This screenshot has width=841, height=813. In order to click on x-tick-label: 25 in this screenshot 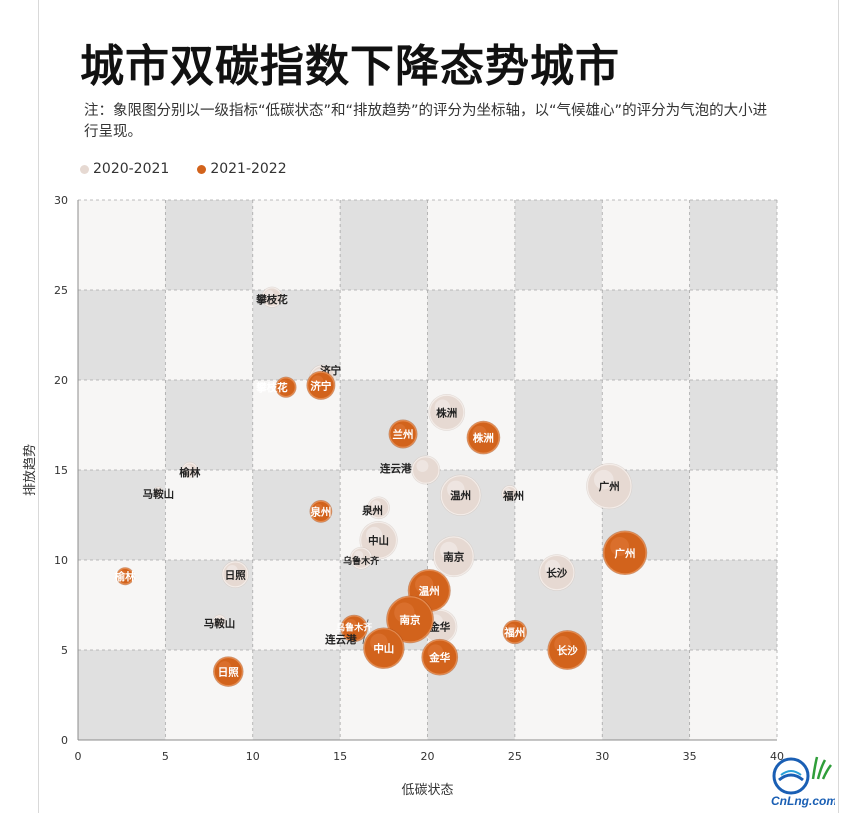, I will do `click(515, 756)`.